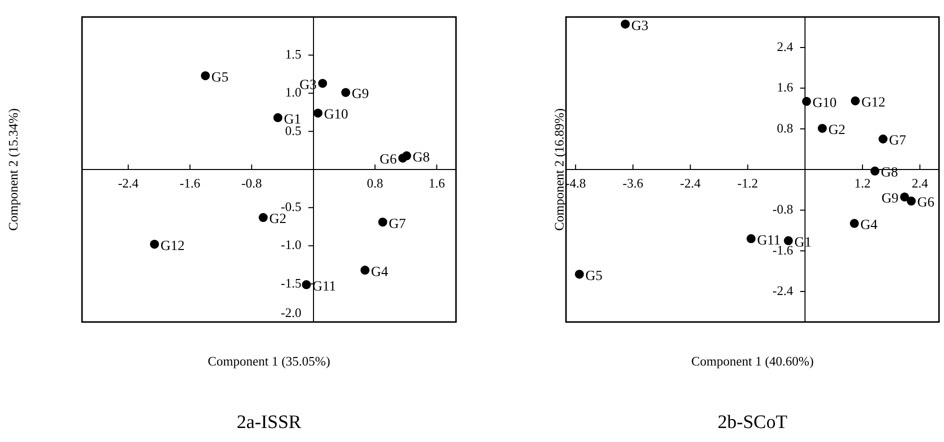 The height and width of the screenshot is (442, 944). I want to click on x-tick-label: 2.4, so click(920, 182).